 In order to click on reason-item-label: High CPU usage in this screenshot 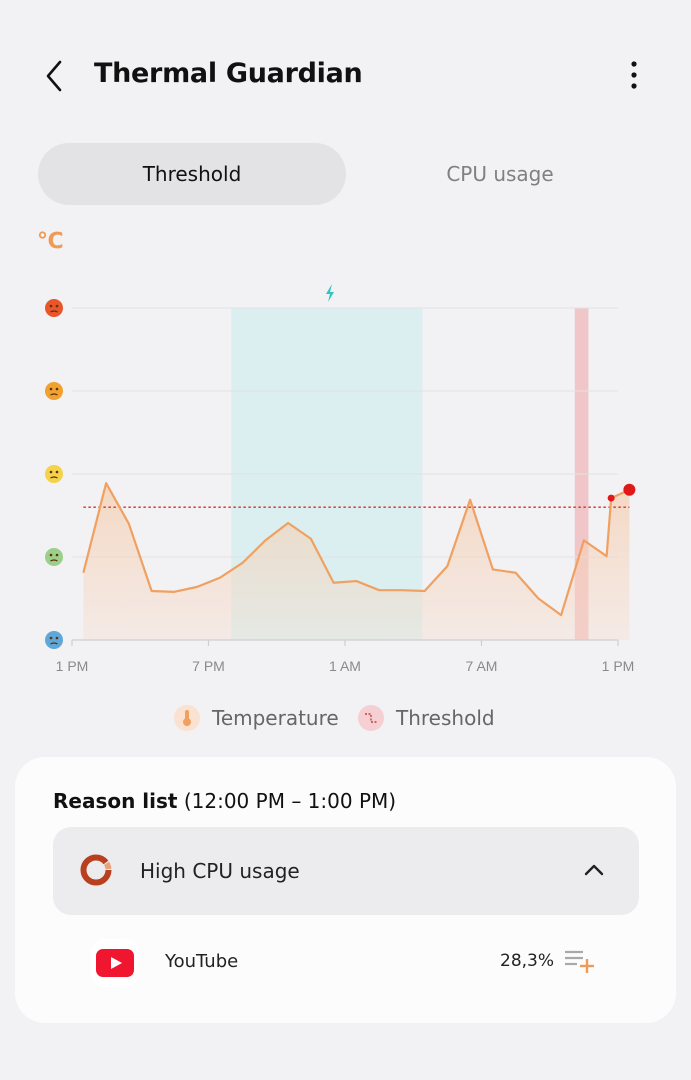, I will do `click(220, 871)`.